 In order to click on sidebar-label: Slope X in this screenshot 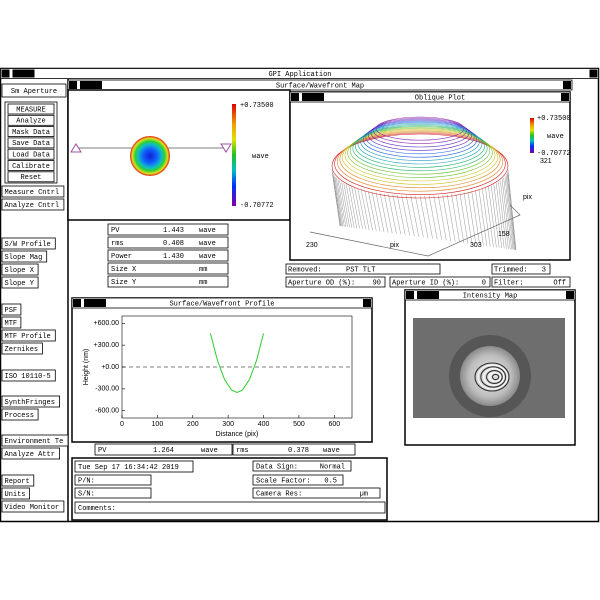, I will do `click(20, 271)`.